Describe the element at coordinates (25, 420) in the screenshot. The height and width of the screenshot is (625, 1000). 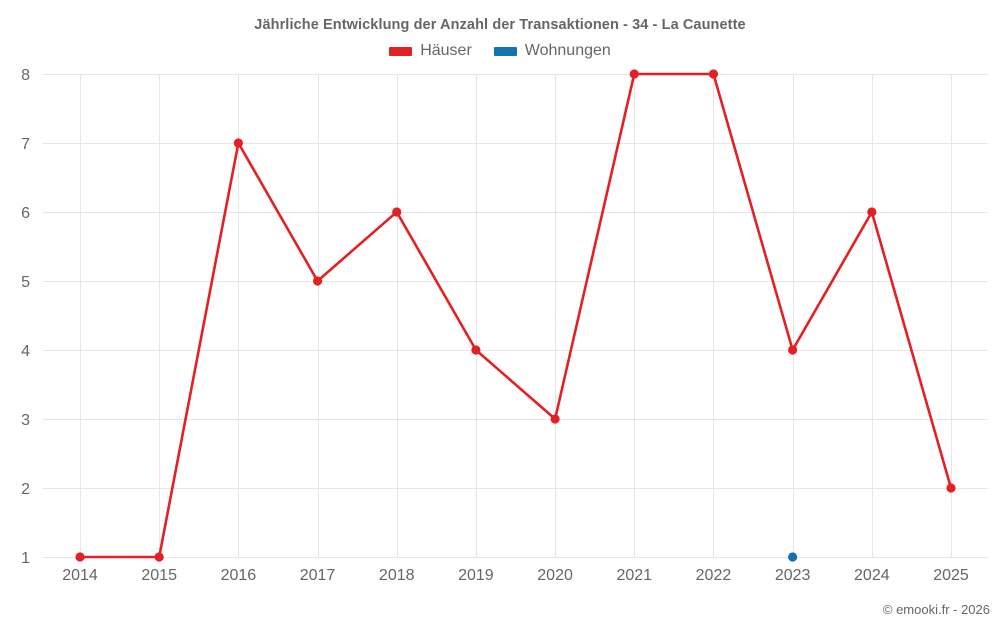
I see `y-axis-tick-label: 3` at that location.